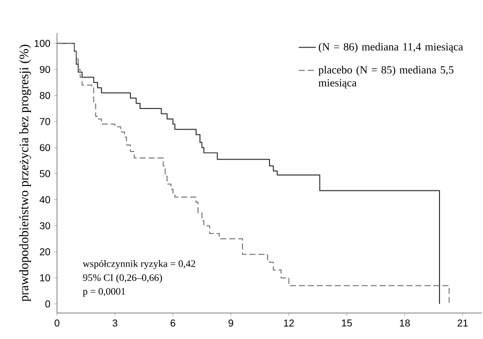 The width and height of the screenshot is (483, 339). I want to click on y-tick-label: 80, so click(45, 96).